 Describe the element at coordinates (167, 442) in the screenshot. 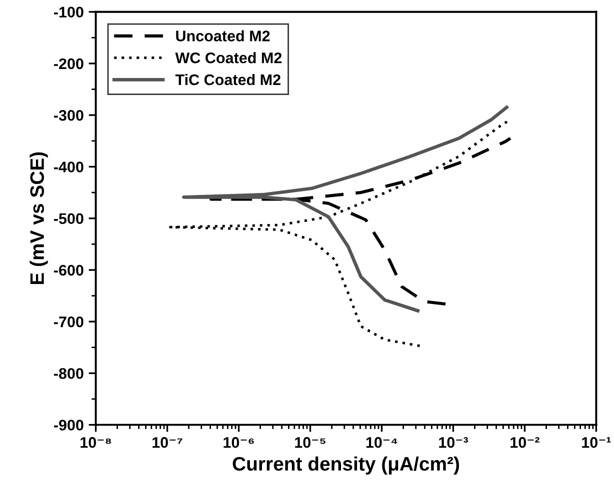

I see `x-tick-label: 10⁻⁷` at that location.